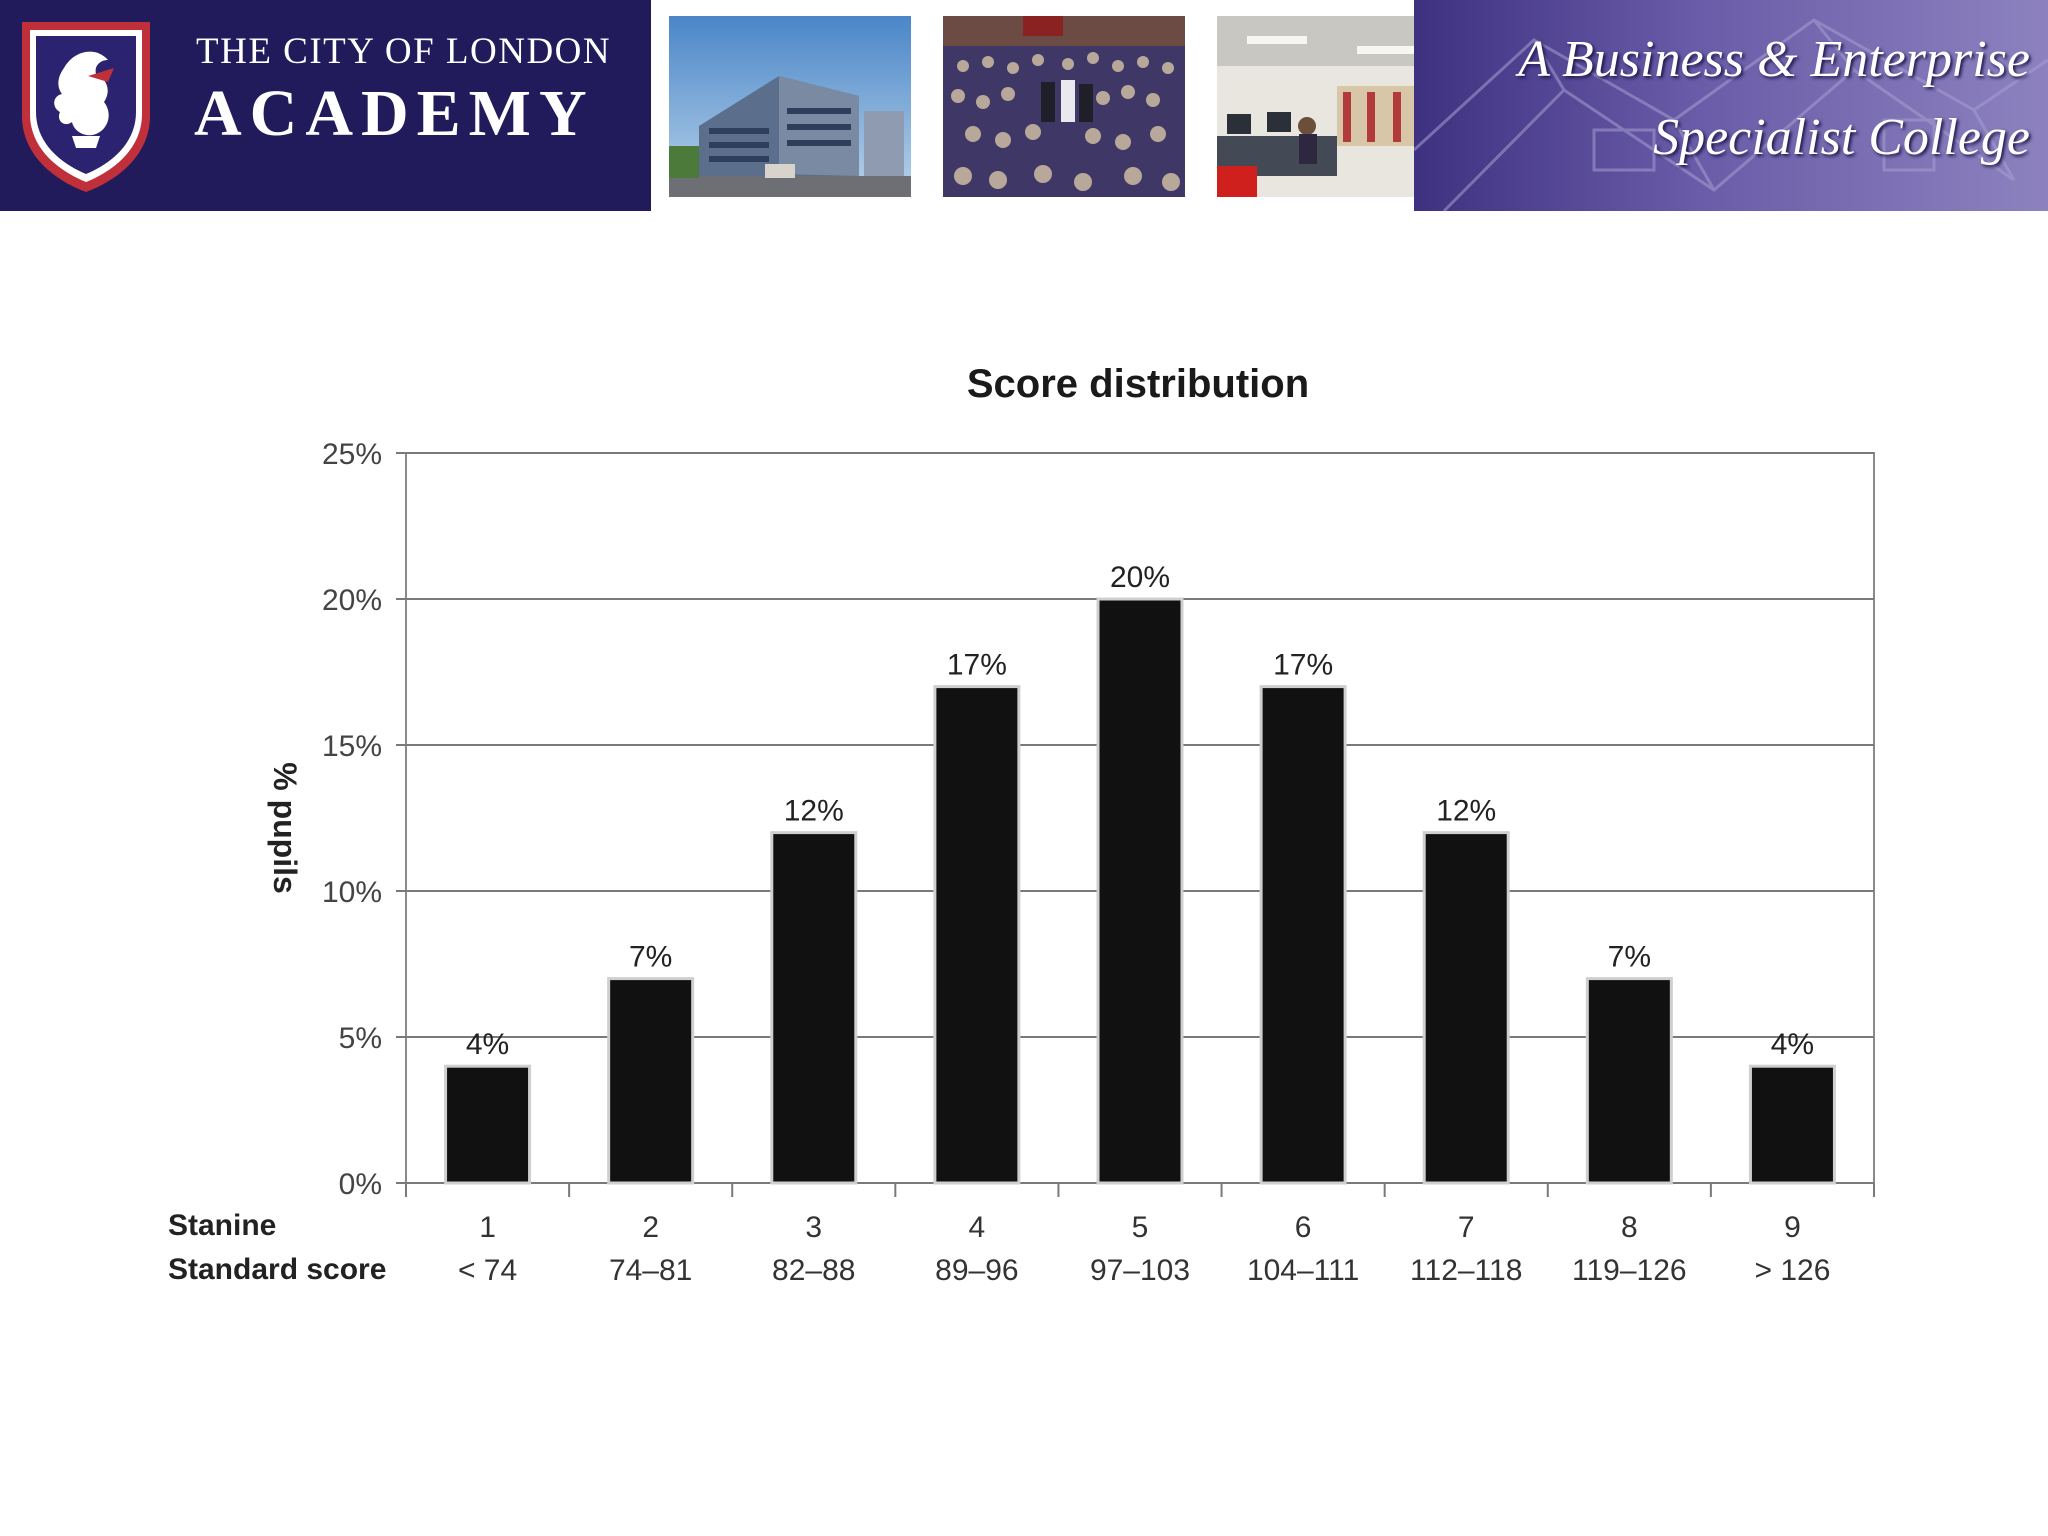  I want to click on stanine-label: 7, so click(1466, 1227).